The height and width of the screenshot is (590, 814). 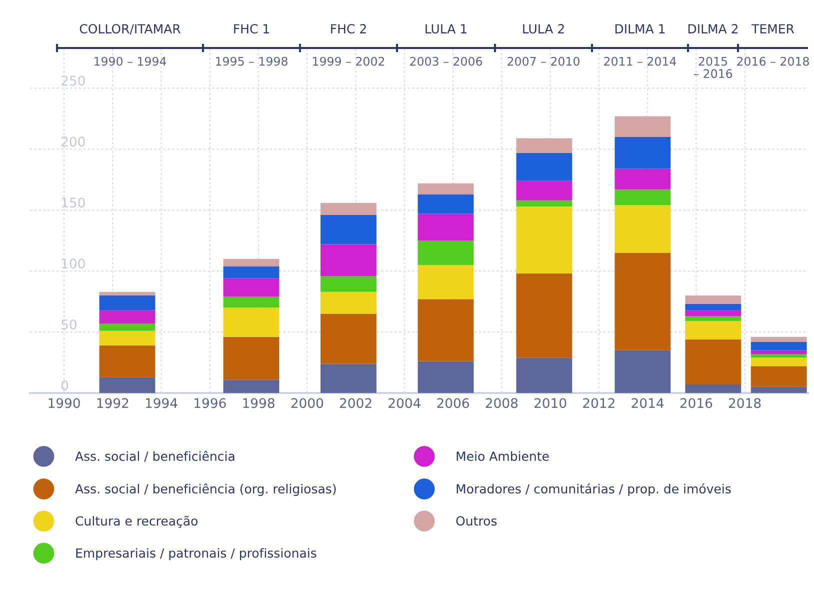 What do you see at coordinates (258, 403) in the screenshot?
I see `x-tick-label: 1998` at bounding box center [258, 403].